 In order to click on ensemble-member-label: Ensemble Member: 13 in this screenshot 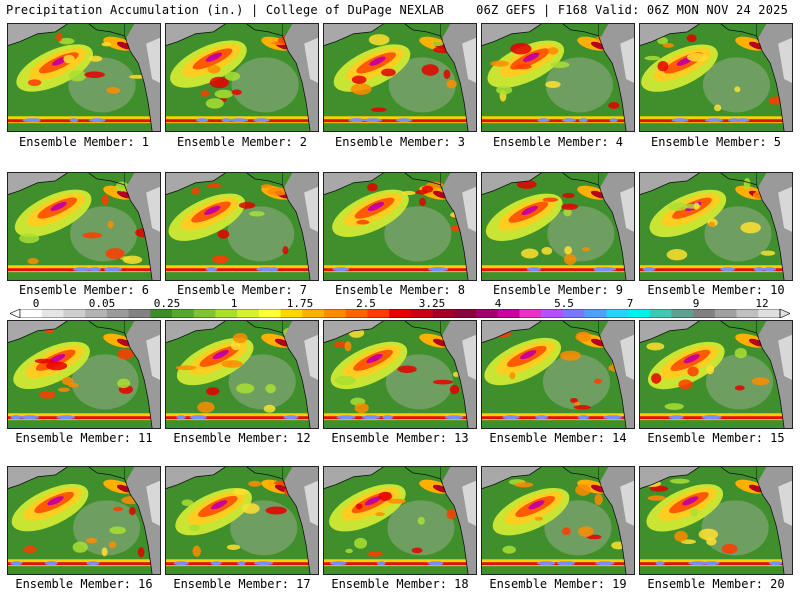, I will do `click(400, 438)`.